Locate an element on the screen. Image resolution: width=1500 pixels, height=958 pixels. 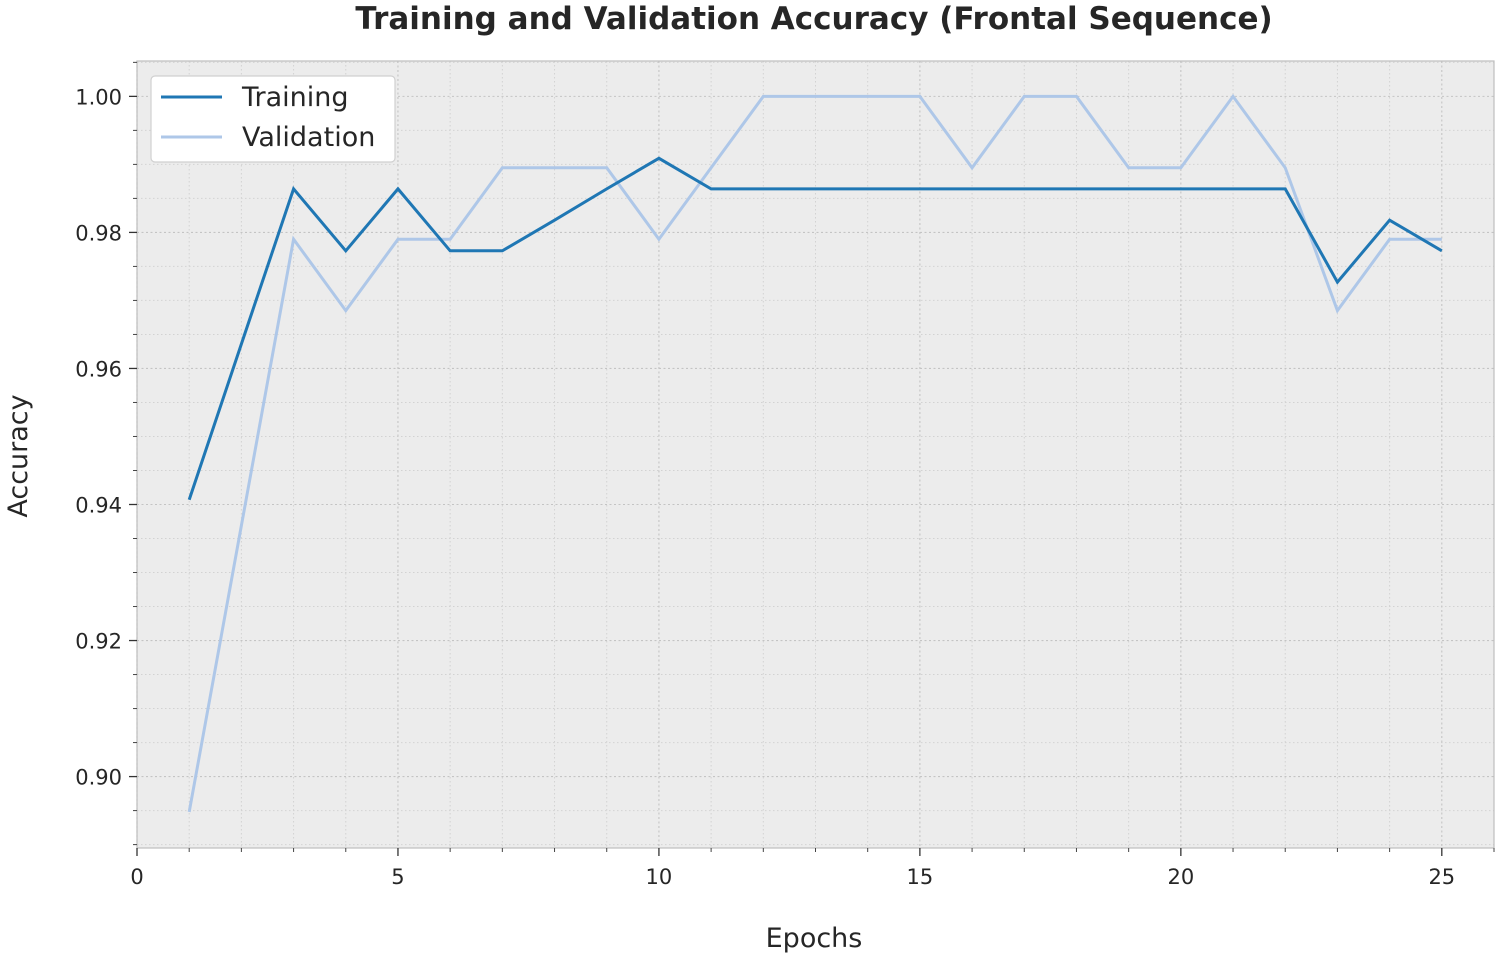
y-axis-label: Accuracy is located at coordinates (18, 455).